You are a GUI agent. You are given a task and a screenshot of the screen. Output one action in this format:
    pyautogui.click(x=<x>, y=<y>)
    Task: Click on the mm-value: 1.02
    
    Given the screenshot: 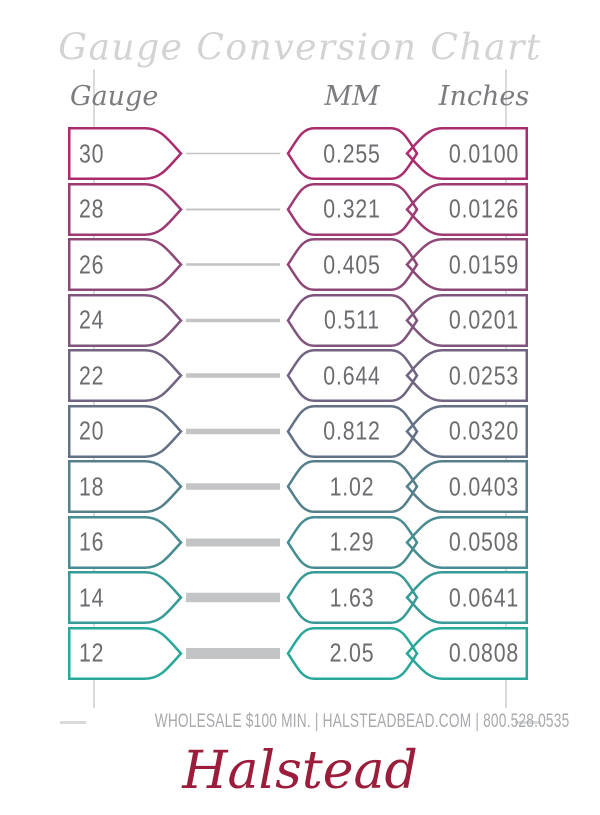 What is the action you would take?
    pyautogui.click(x=352, y=486)
    